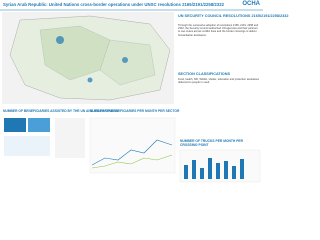 Image resolution: width=320 pixels, height=240 pixels. Describe the element at coordinates (251, 4) in the screenshot. I see `logo: OCHA` at that location.